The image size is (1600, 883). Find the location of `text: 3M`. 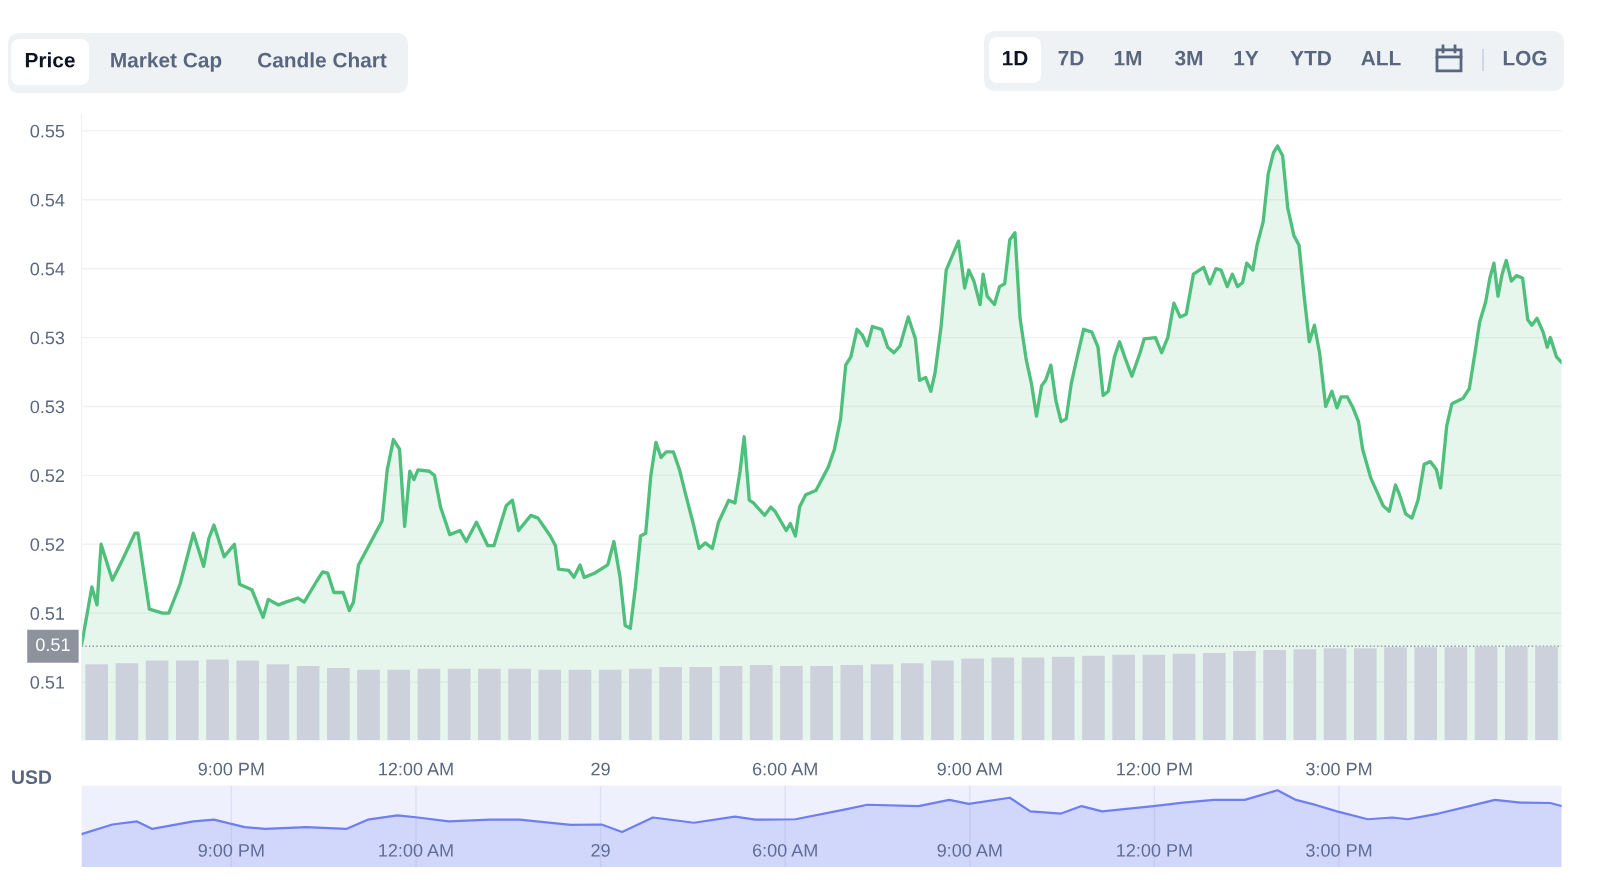

text: 3M is located at coordinates (1189, 58).